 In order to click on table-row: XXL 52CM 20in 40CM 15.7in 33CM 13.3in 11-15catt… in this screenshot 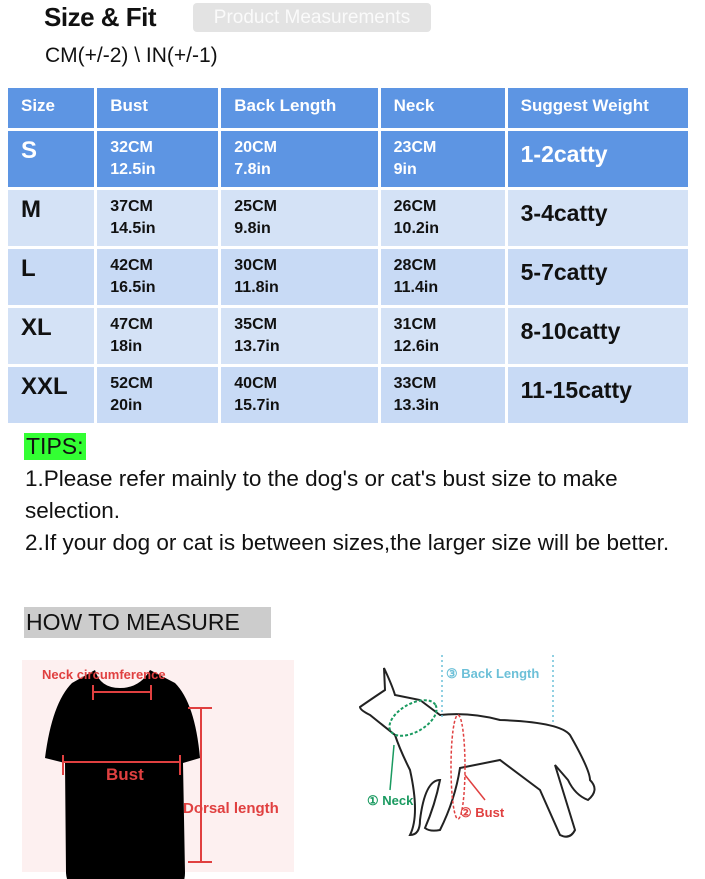, I will do `click(348, 395)`.